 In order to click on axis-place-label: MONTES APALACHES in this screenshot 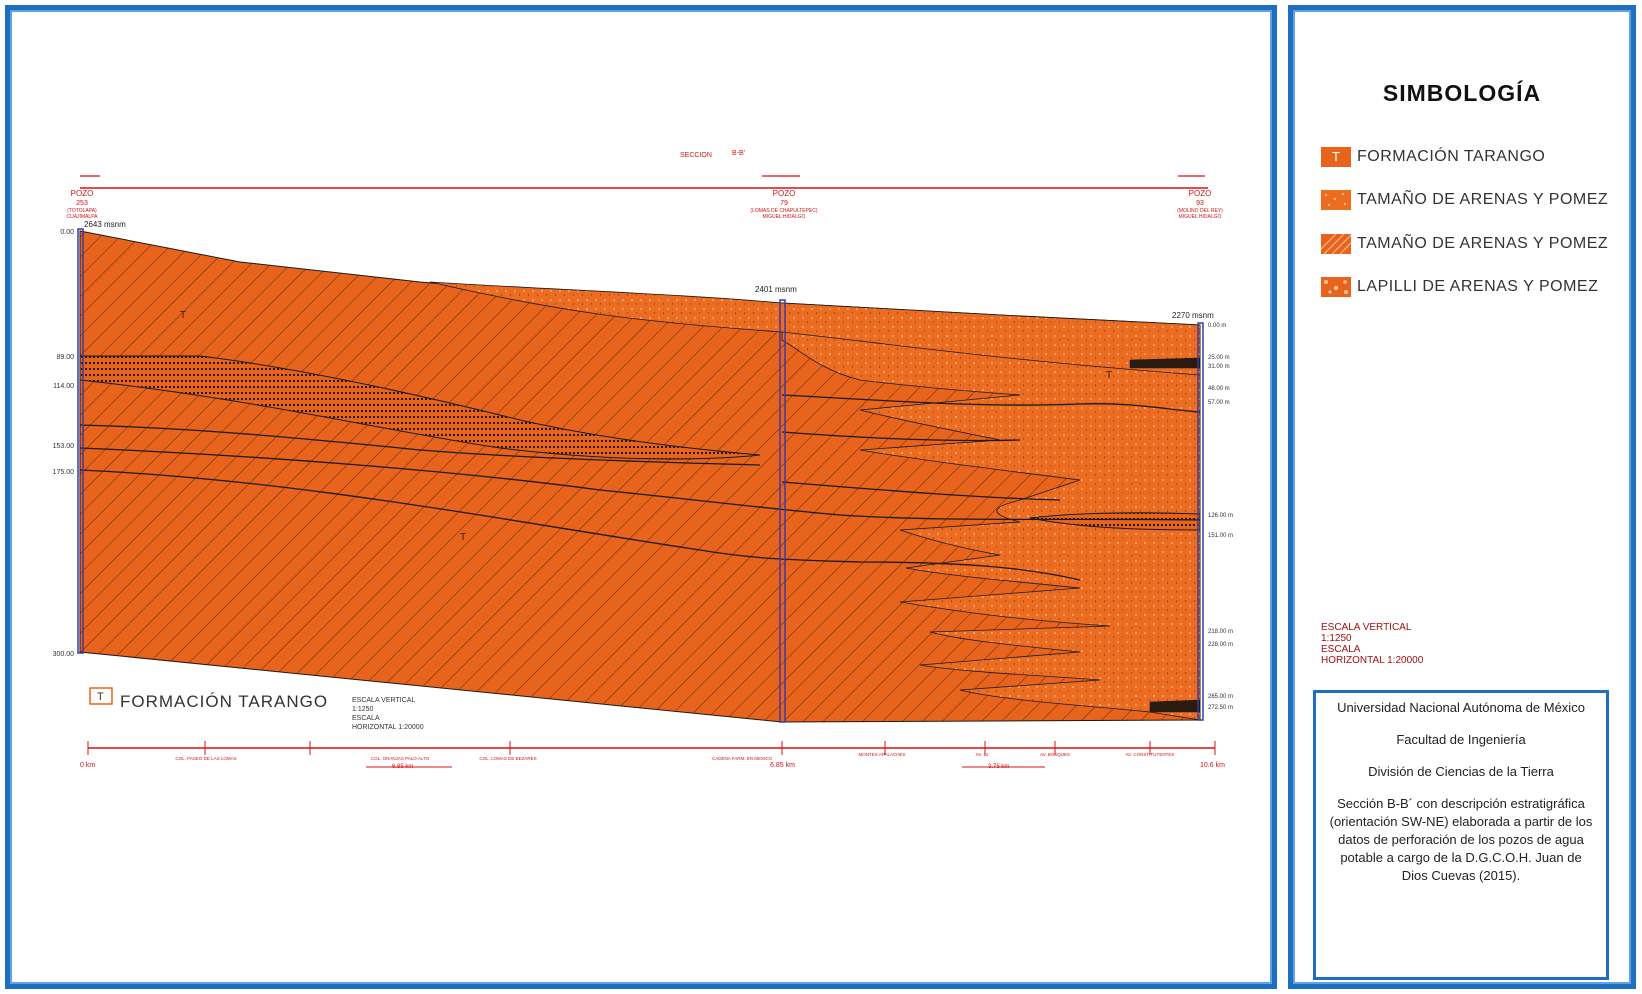, I will do `click(882, 754)`.